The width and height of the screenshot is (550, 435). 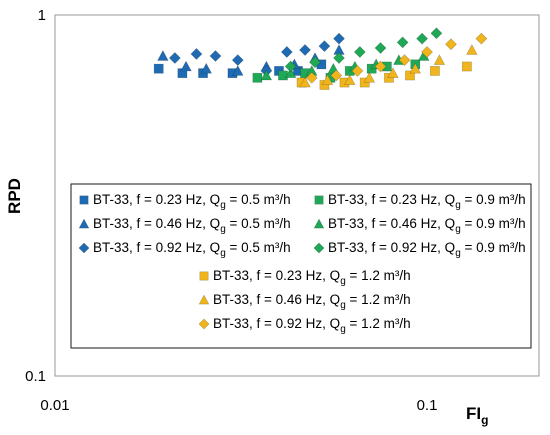 I want to click on legend-label: BT-33, f = 0.92 Hz, Qg = 1.2 m³/h, so click(x=312, y=325).